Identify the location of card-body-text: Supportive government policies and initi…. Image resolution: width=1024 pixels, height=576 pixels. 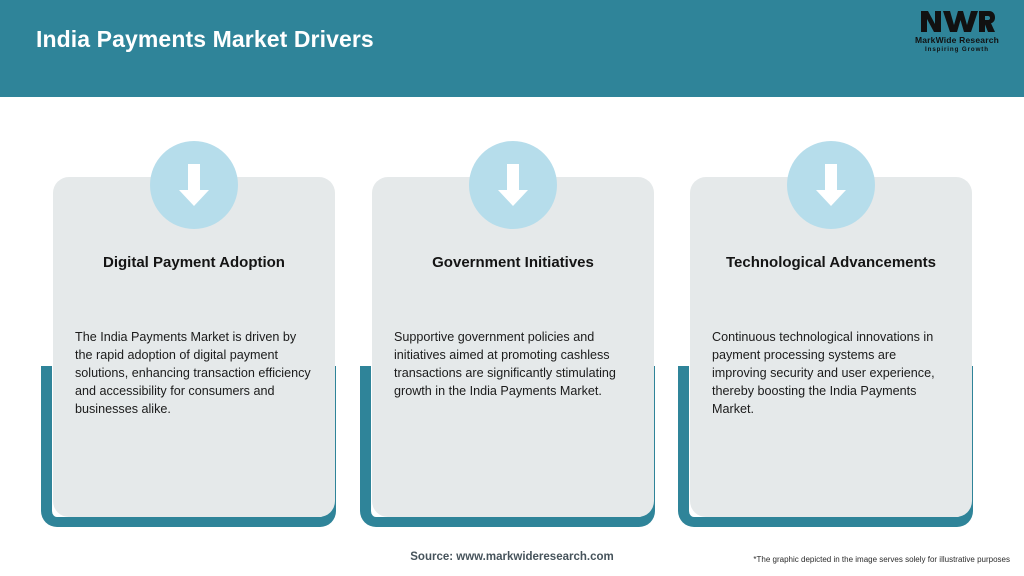
(505, 364).